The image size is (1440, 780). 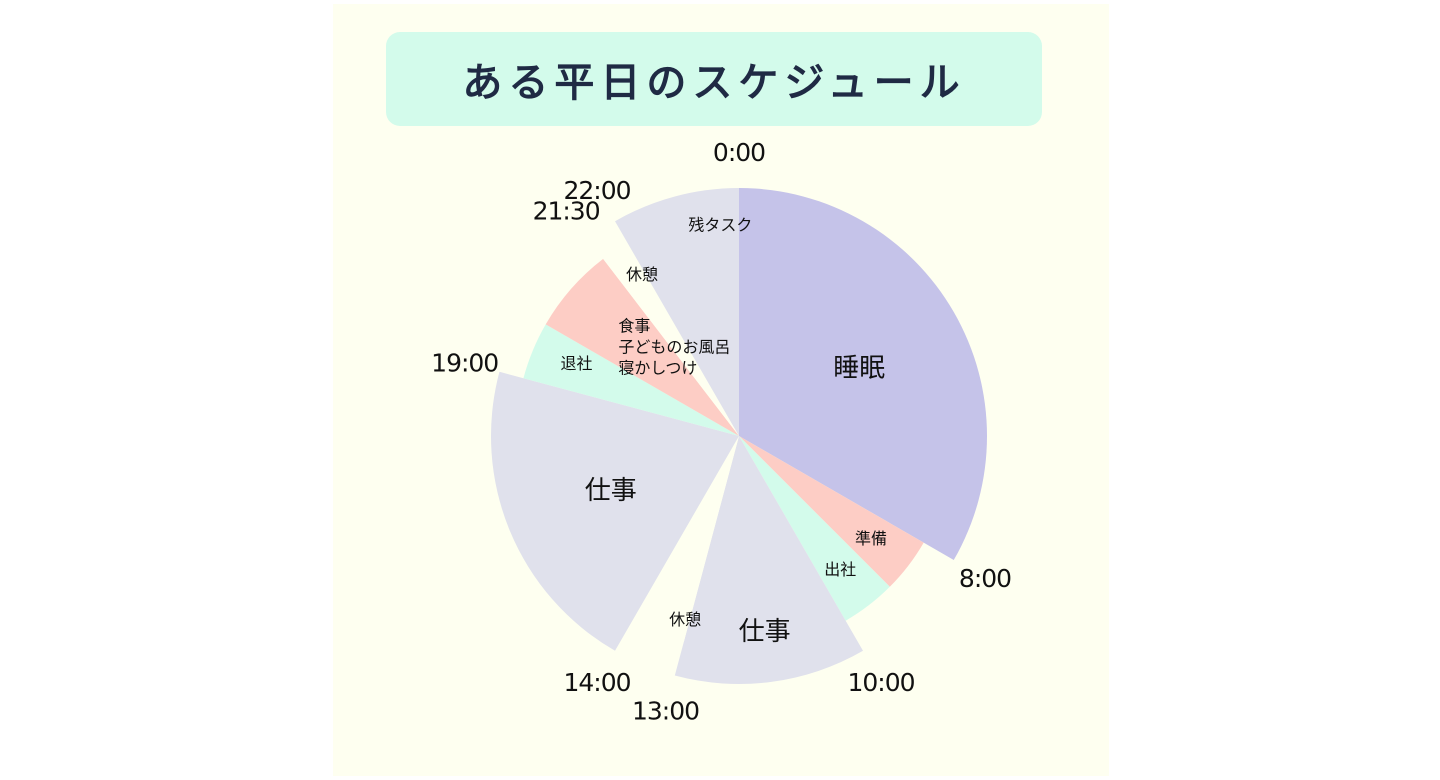 I want to click on slice-label: 退社, so click(x=576, y=363).